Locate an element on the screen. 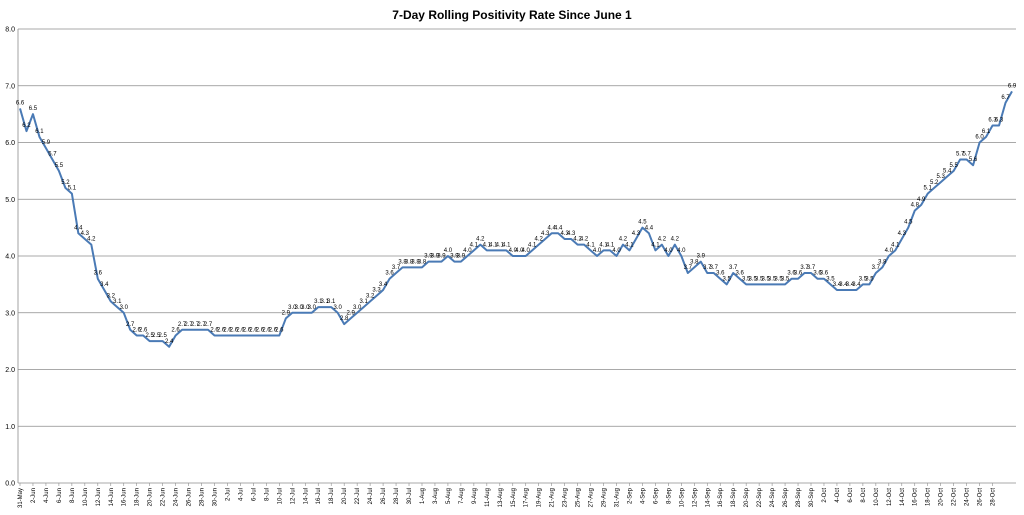 The width and height of the screenshot is (1024, 515). x-tick-label: 24-Jul is located at coordinates (371, 496).